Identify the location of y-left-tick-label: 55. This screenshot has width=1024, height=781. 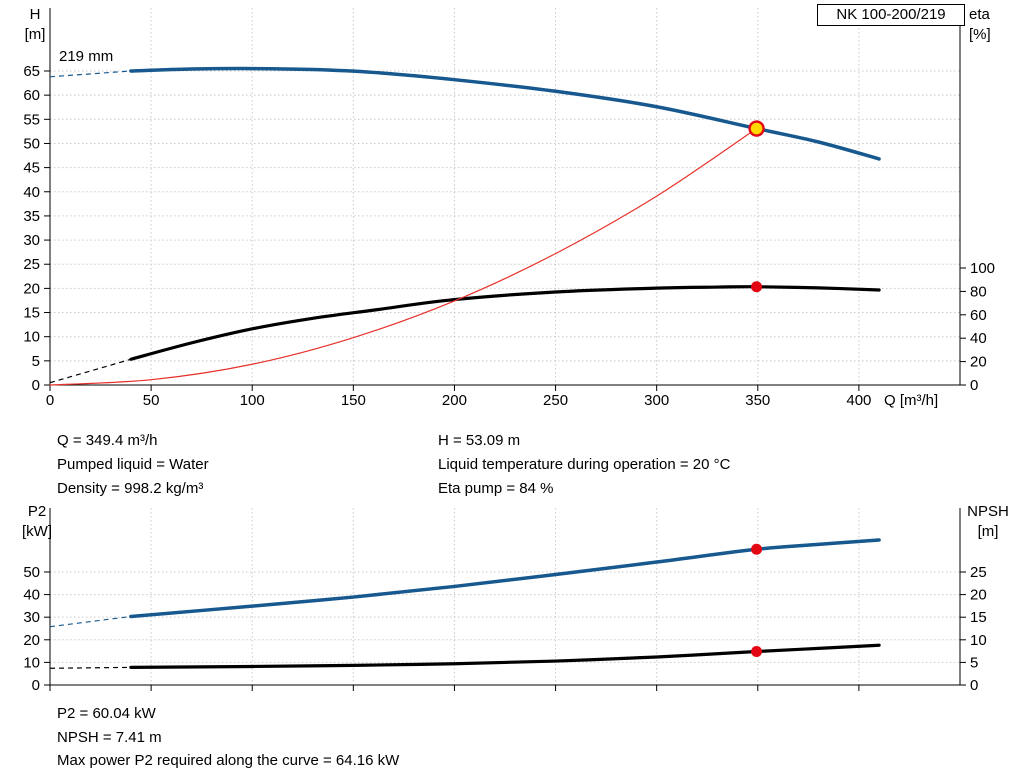
(31, 119).